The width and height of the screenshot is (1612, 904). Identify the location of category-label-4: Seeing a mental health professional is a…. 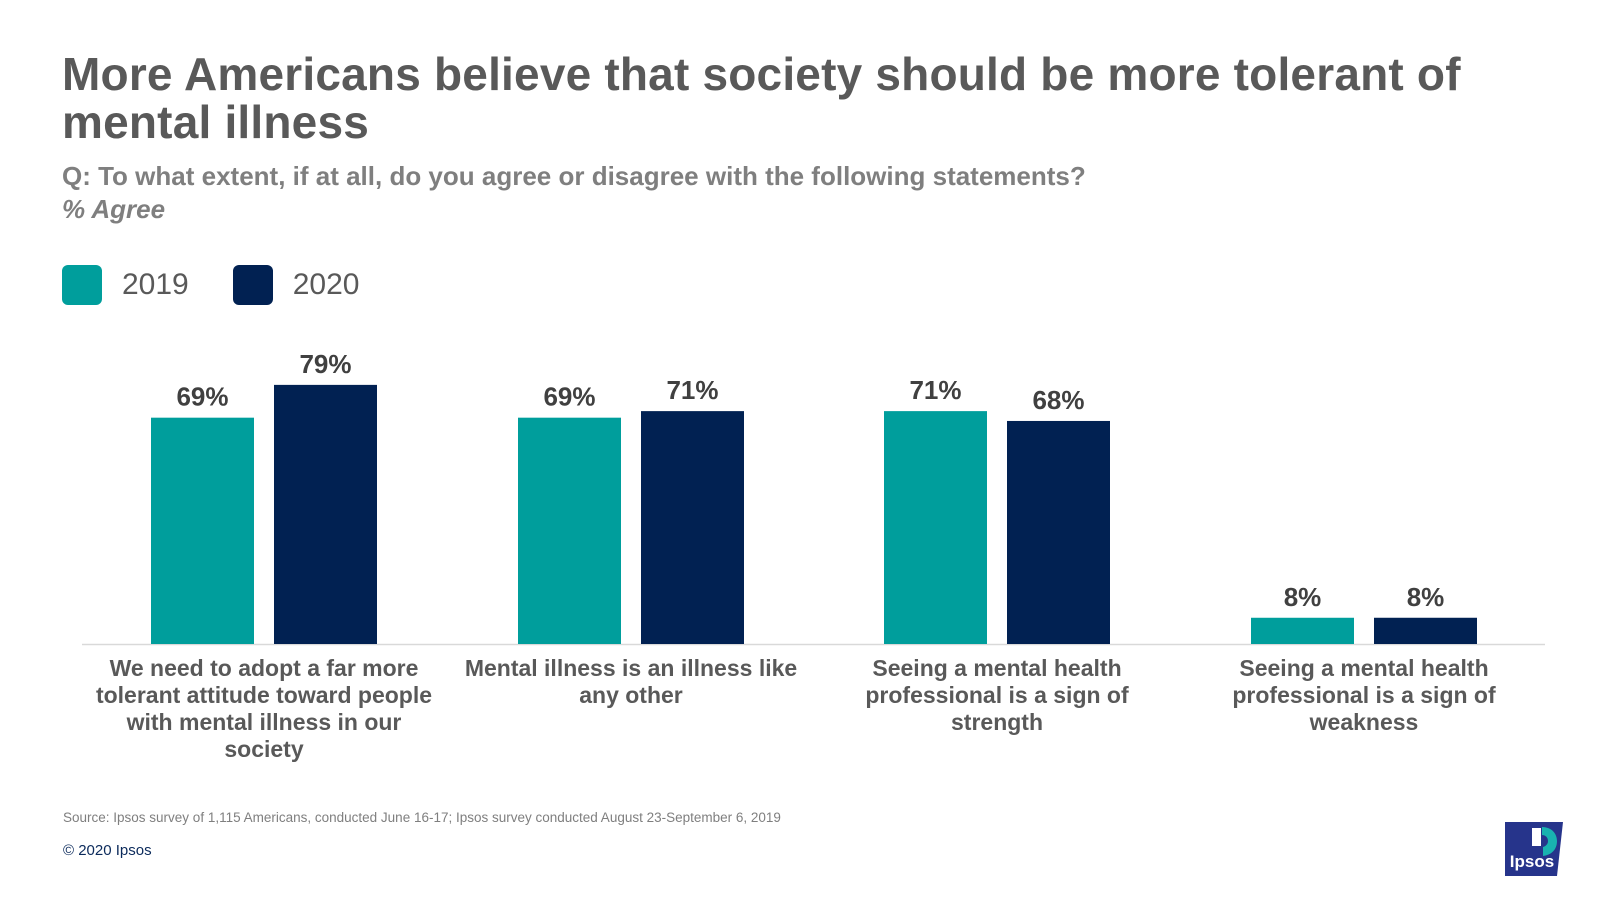
(1364, 695).